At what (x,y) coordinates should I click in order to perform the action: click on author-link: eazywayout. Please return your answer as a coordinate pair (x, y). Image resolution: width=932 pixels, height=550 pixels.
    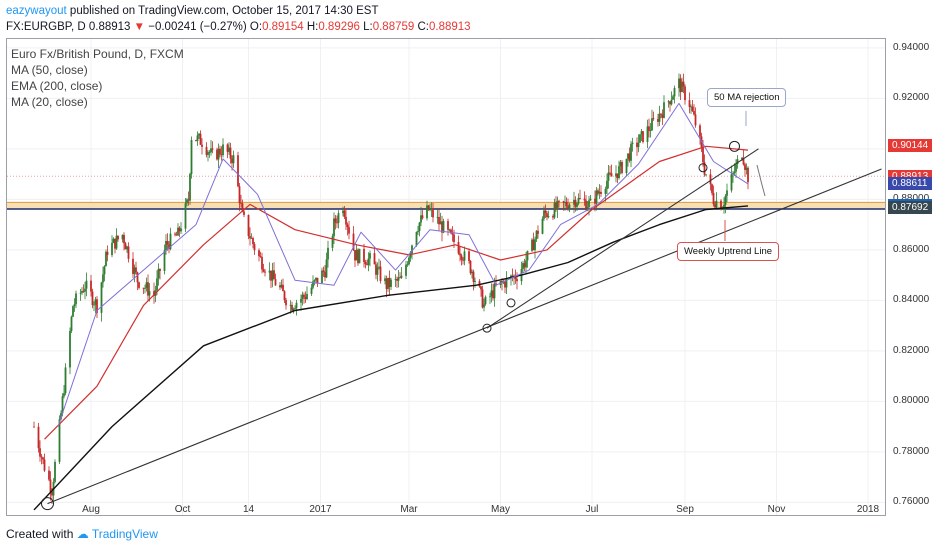
    Looking at the image, I should click on (36, 11).